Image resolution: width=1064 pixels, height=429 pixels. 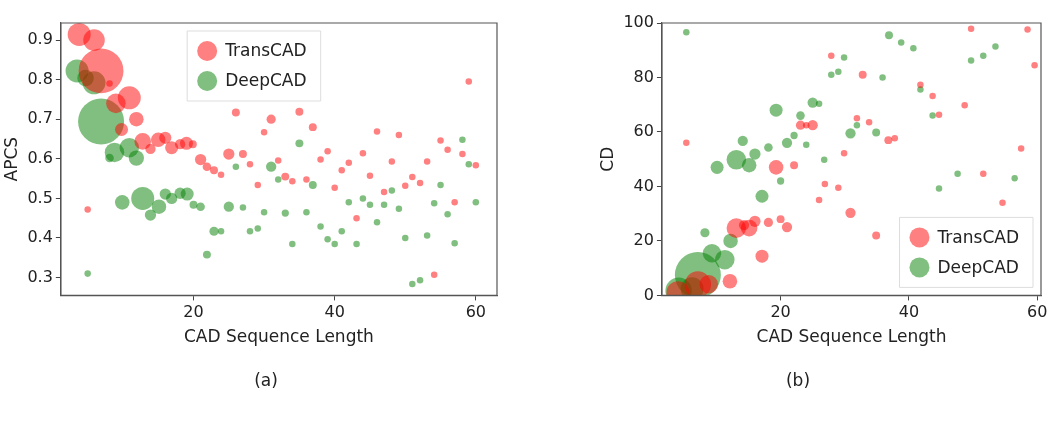 What do you see at coordinates (648, 294) in the screenshot?
I see `y-tick-label: 0` at bounding box center [648, 294].